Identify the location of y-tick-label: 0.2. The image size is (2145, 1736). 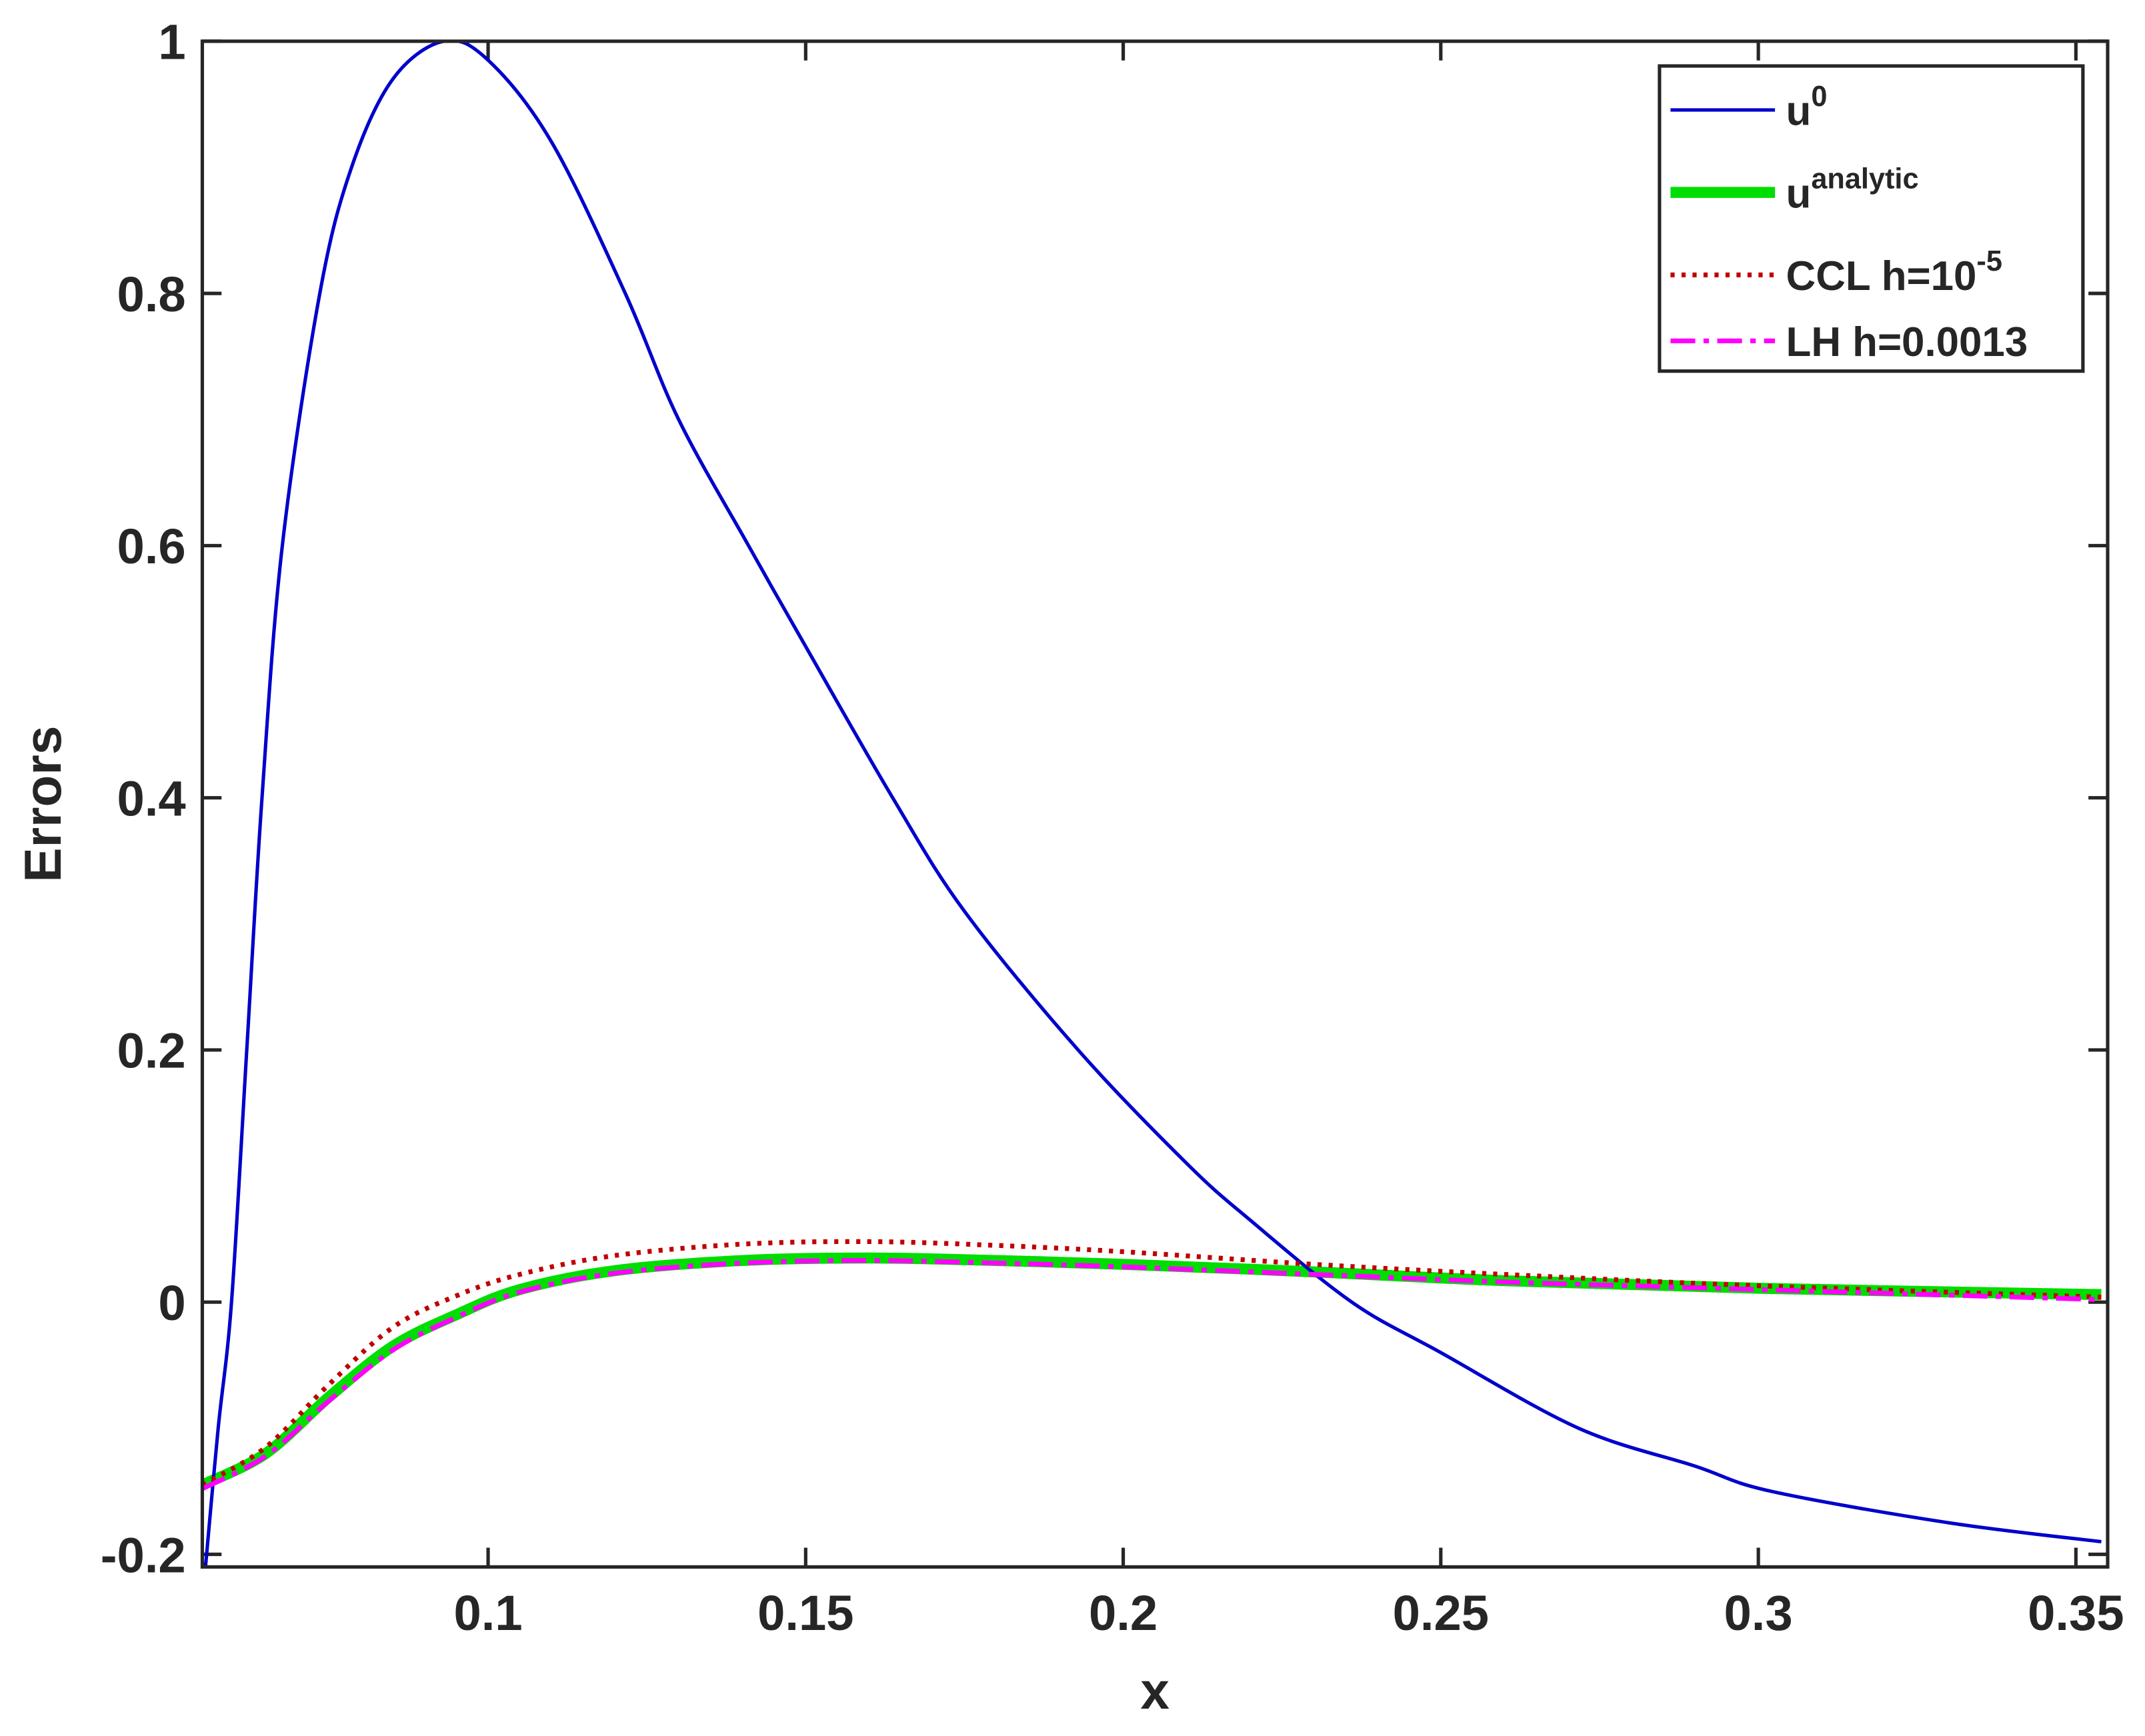
(151, 1051).